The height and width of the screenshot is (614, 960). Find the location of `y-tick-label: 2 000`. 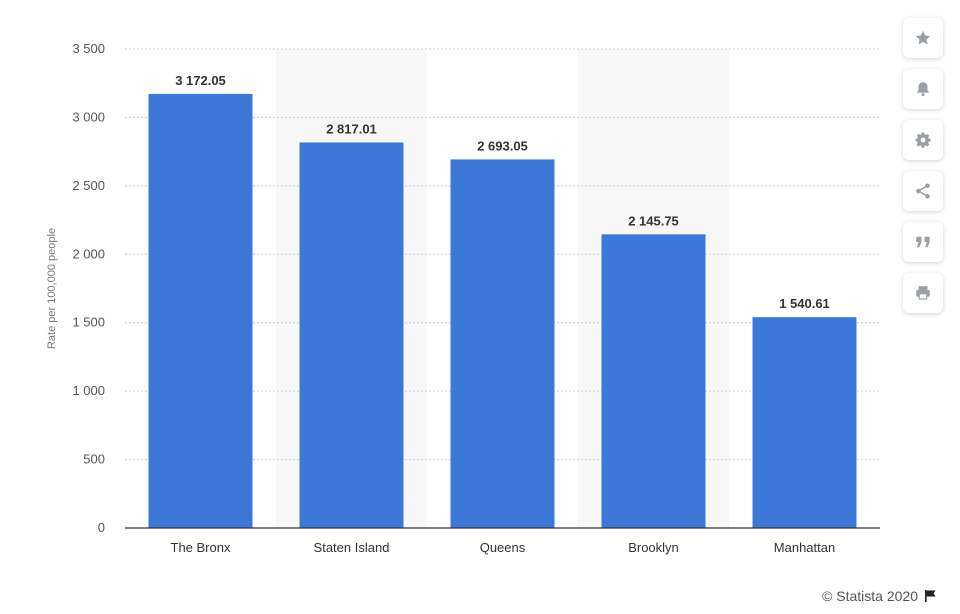

y-tick-label: 2 000 is located at coordinates (88, 253).